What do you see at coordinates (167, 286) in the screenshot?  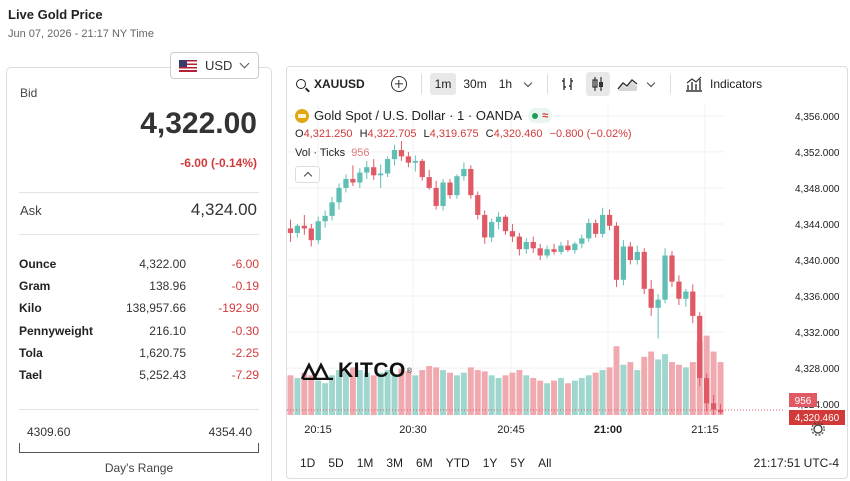 I see `unit-price: 138.96` at bounding box center [167, 286].